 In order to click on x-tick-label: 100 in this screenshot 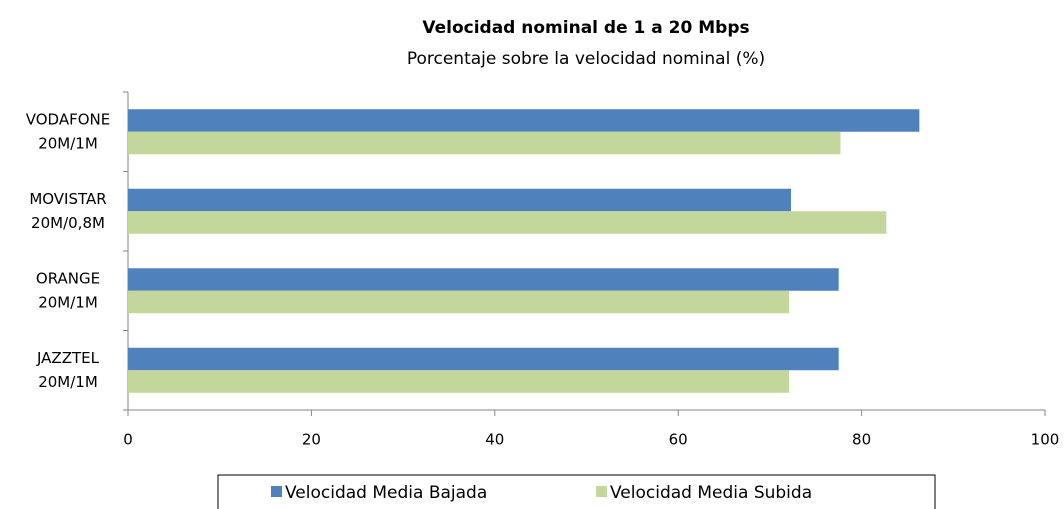, I will do `click(1045, 440)`.